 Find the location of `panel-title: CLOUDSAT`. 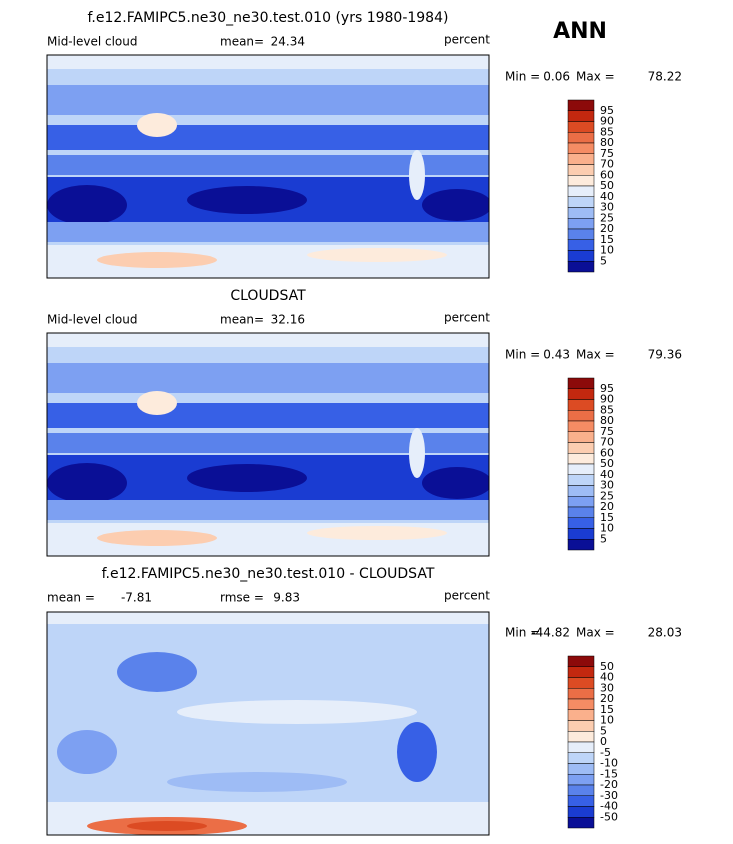

panel-title: CLOUDSAT is located at coordinates (268, 296).